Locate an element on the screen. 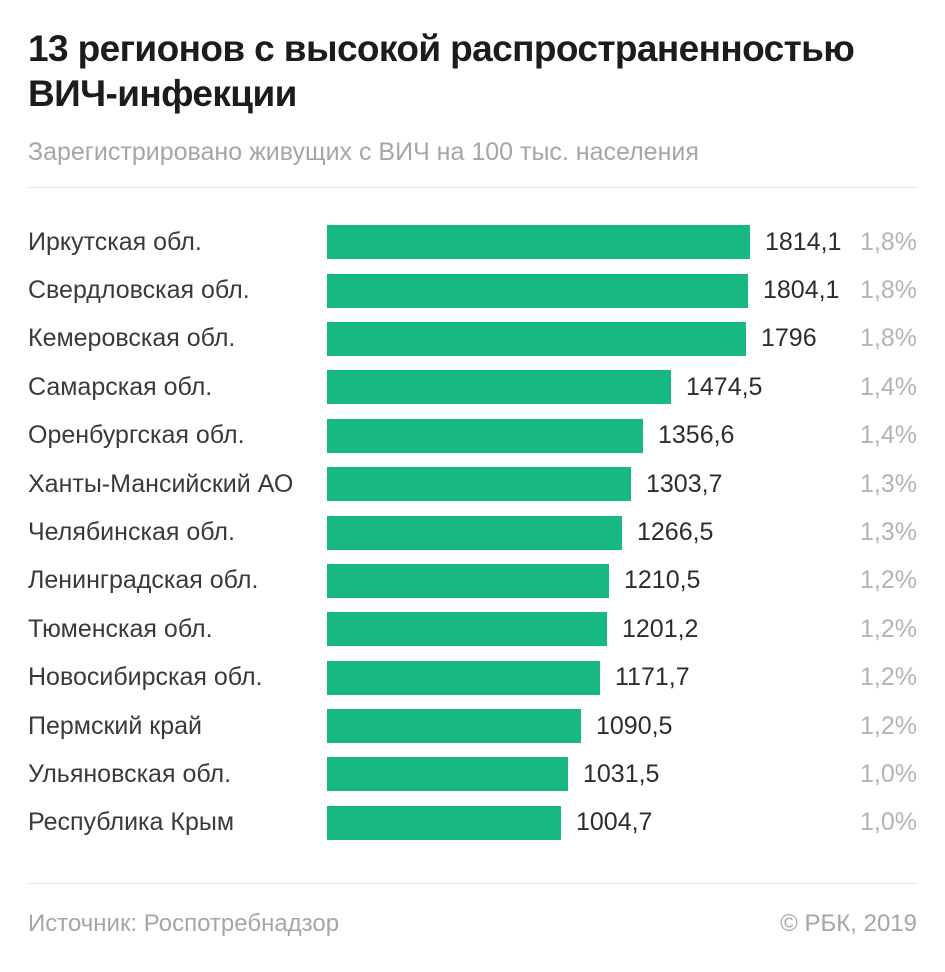 This screenshot has height=972, width=945. value-label: 1796 is located at coordinates (789, 338).